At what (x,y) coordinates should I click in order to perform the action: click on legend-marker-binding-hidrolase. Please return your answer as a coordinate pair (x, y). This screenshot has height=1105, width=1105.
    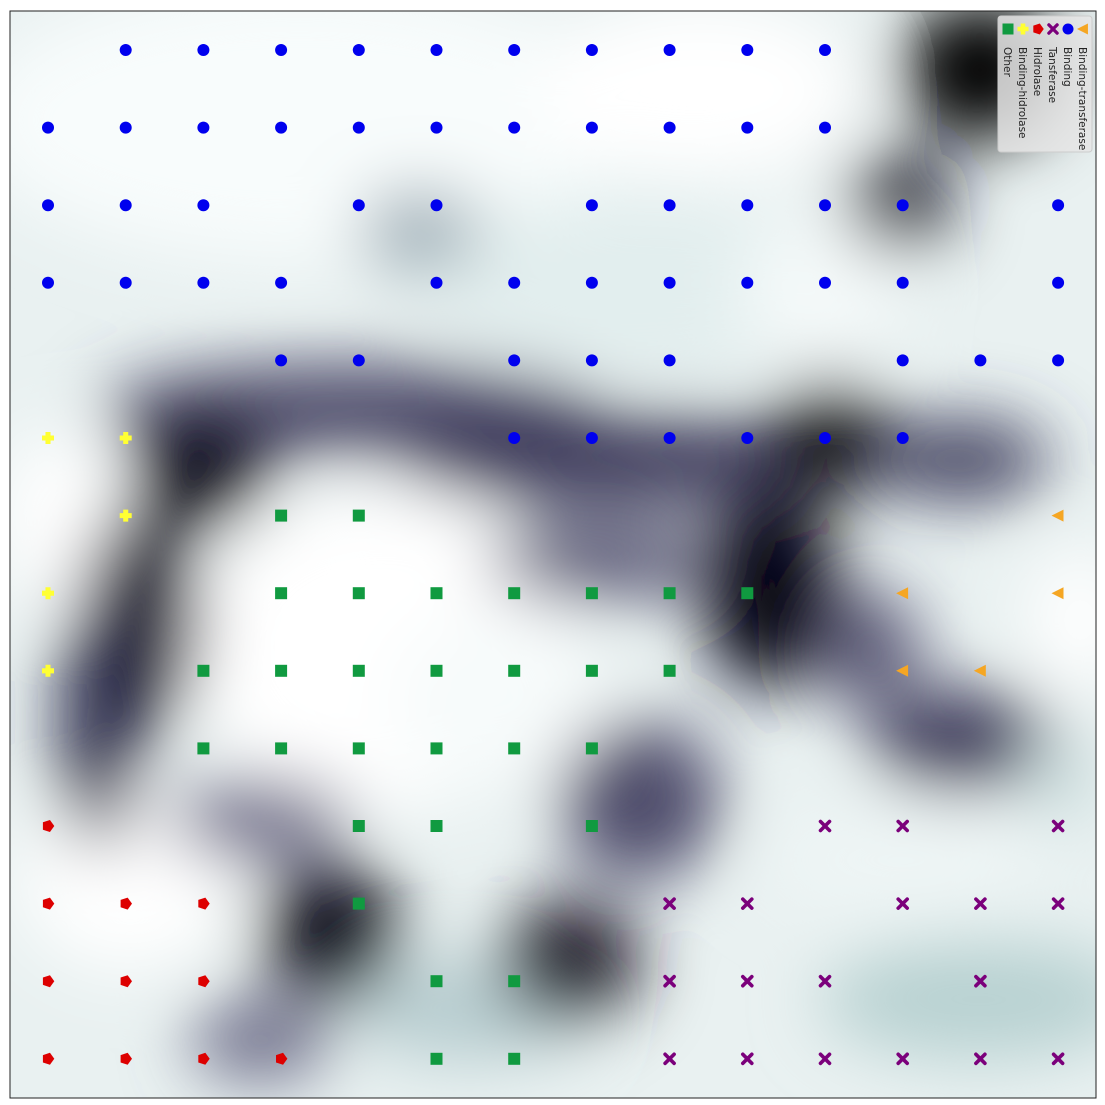
    Looking at the image, I should click on (1023, 29).